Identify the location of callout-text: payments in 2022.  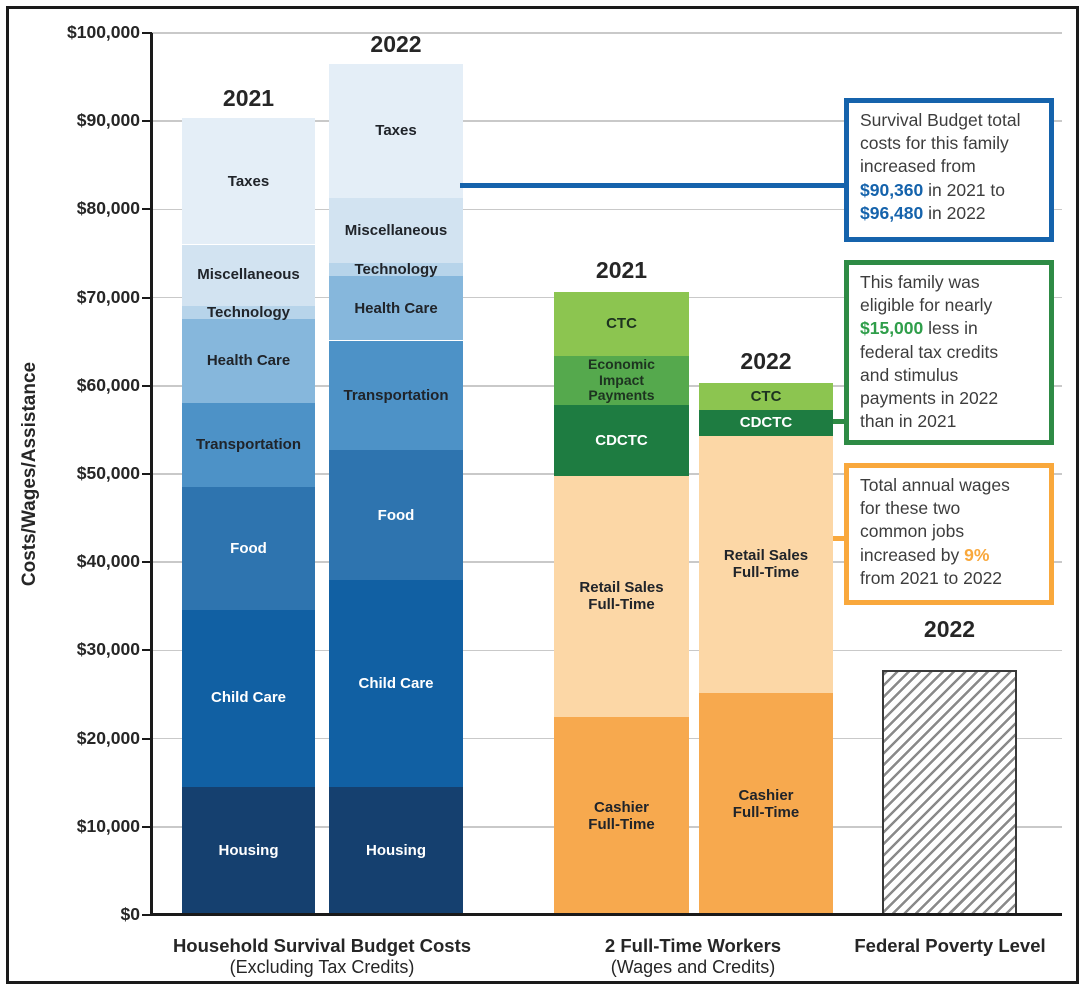
(929, 398).